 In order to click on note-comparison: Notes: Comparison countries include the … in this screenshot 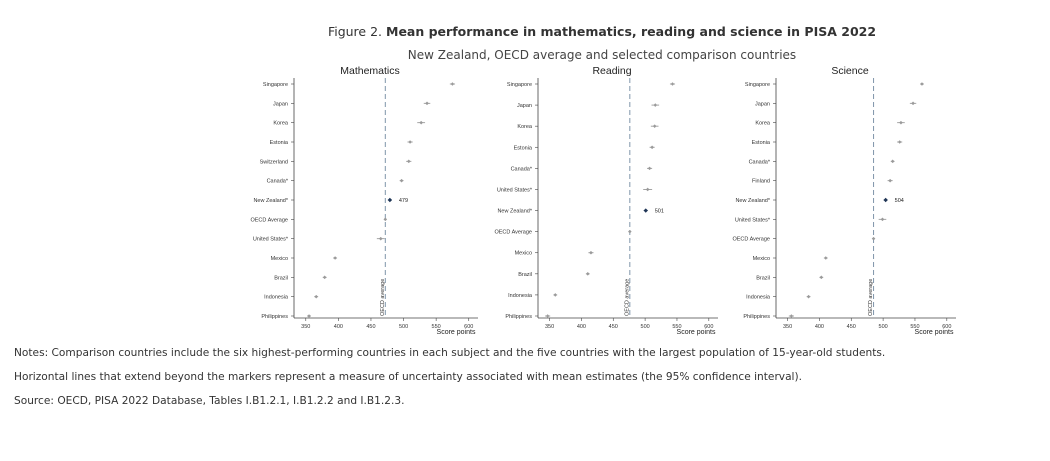, I will do `click(450, 353)`.